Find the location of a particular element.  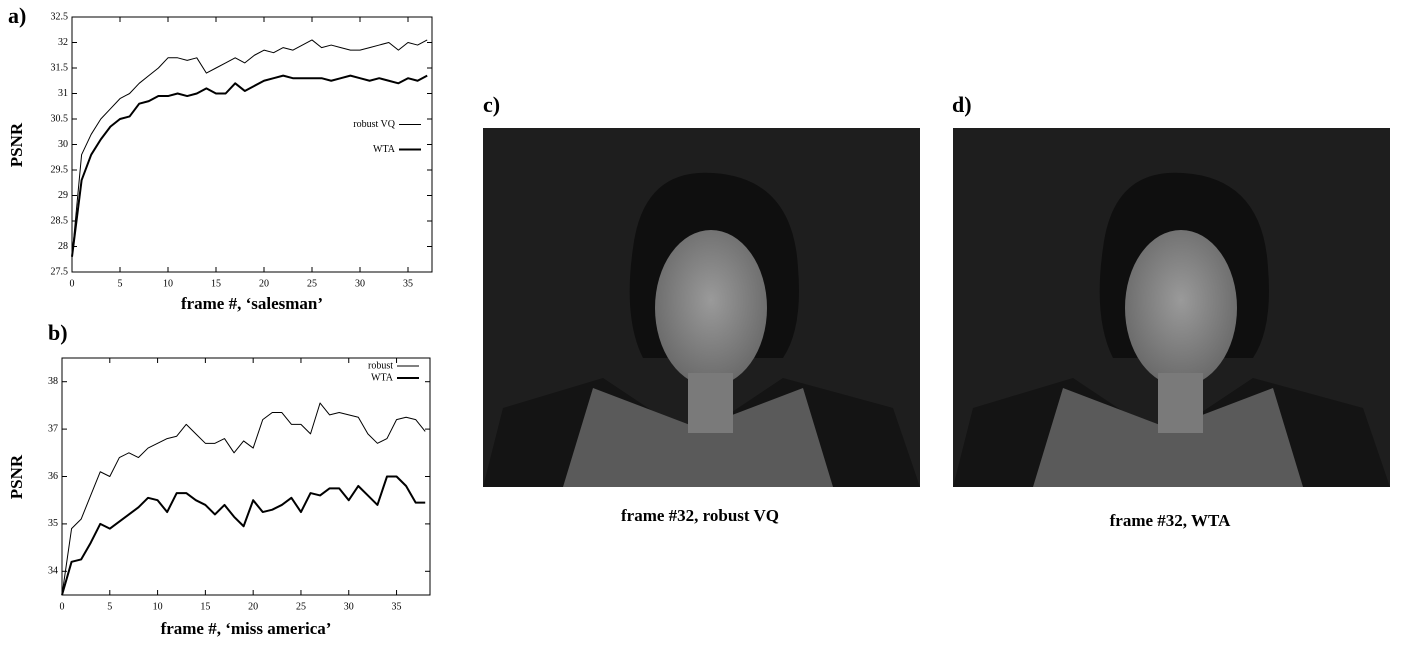

legend-label: robust VQ is located at coordinates (374, 124).